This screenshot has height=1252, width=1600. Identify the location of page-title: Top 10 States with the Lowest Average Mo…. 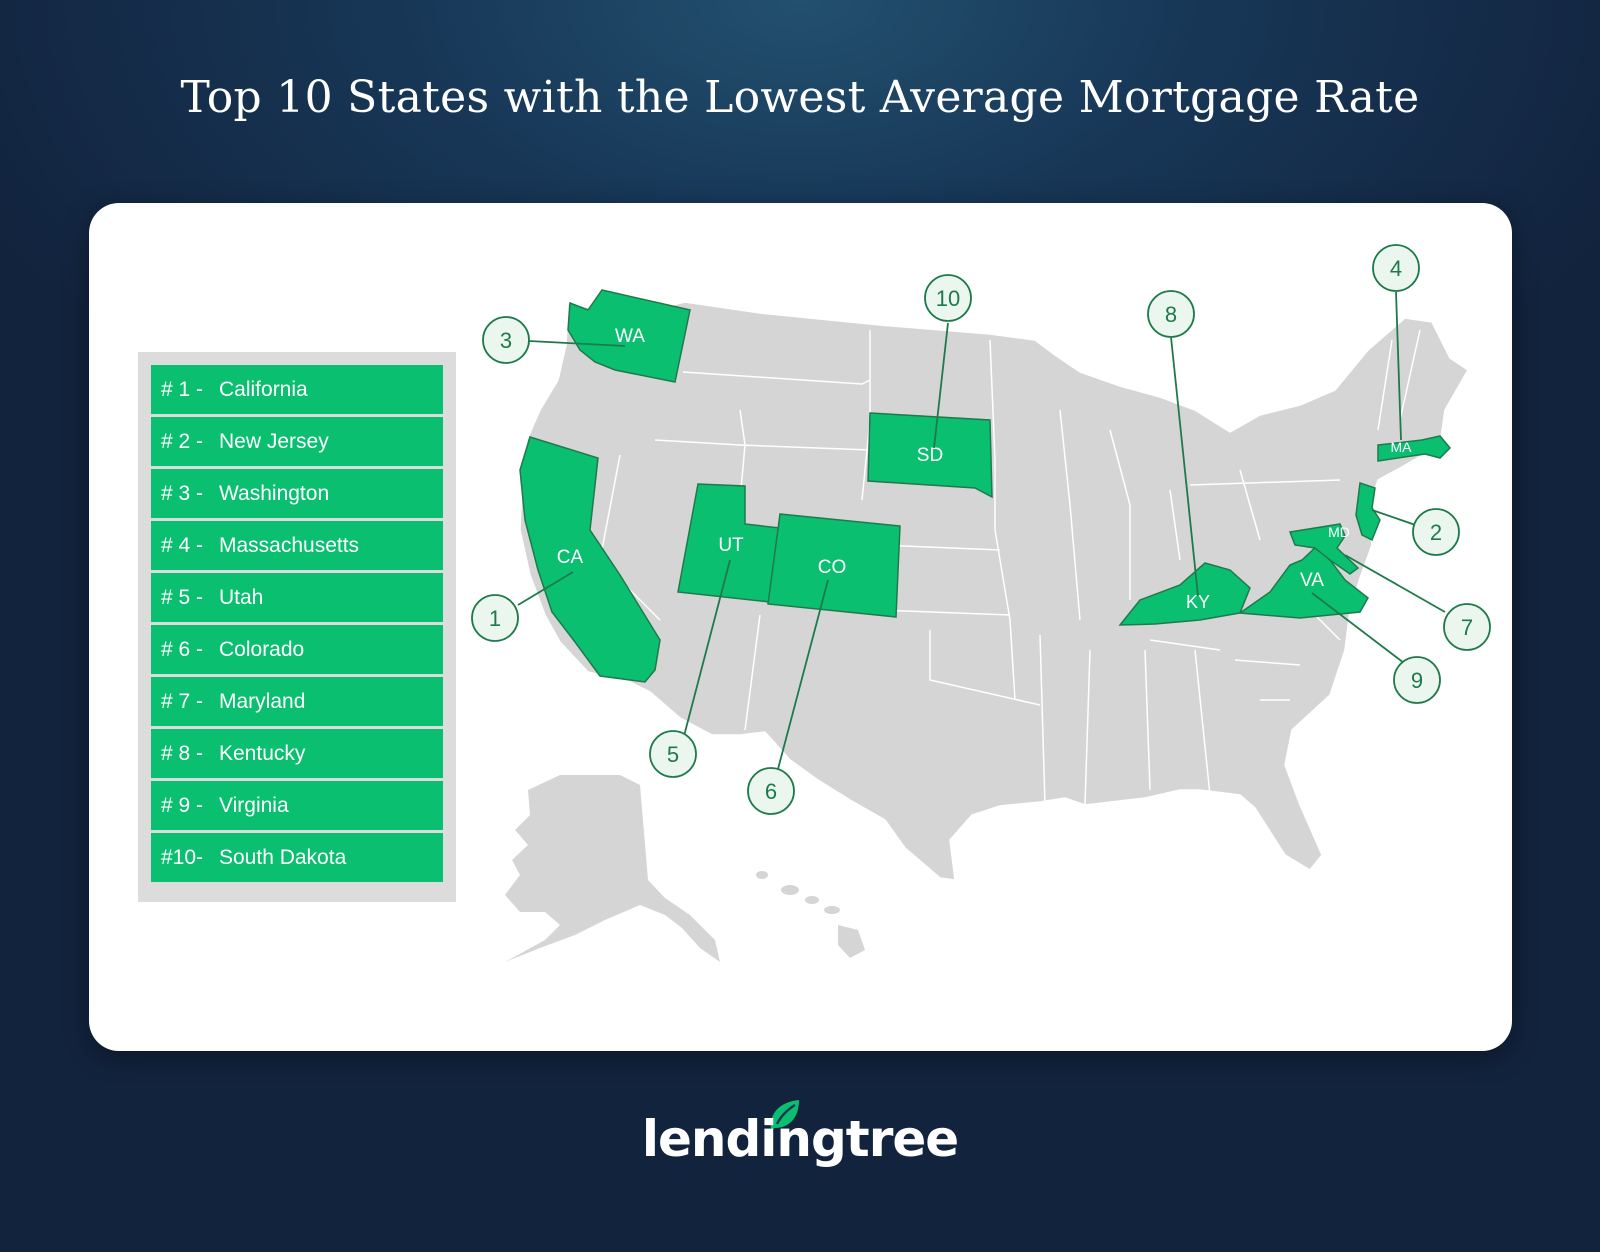
(800, 97).